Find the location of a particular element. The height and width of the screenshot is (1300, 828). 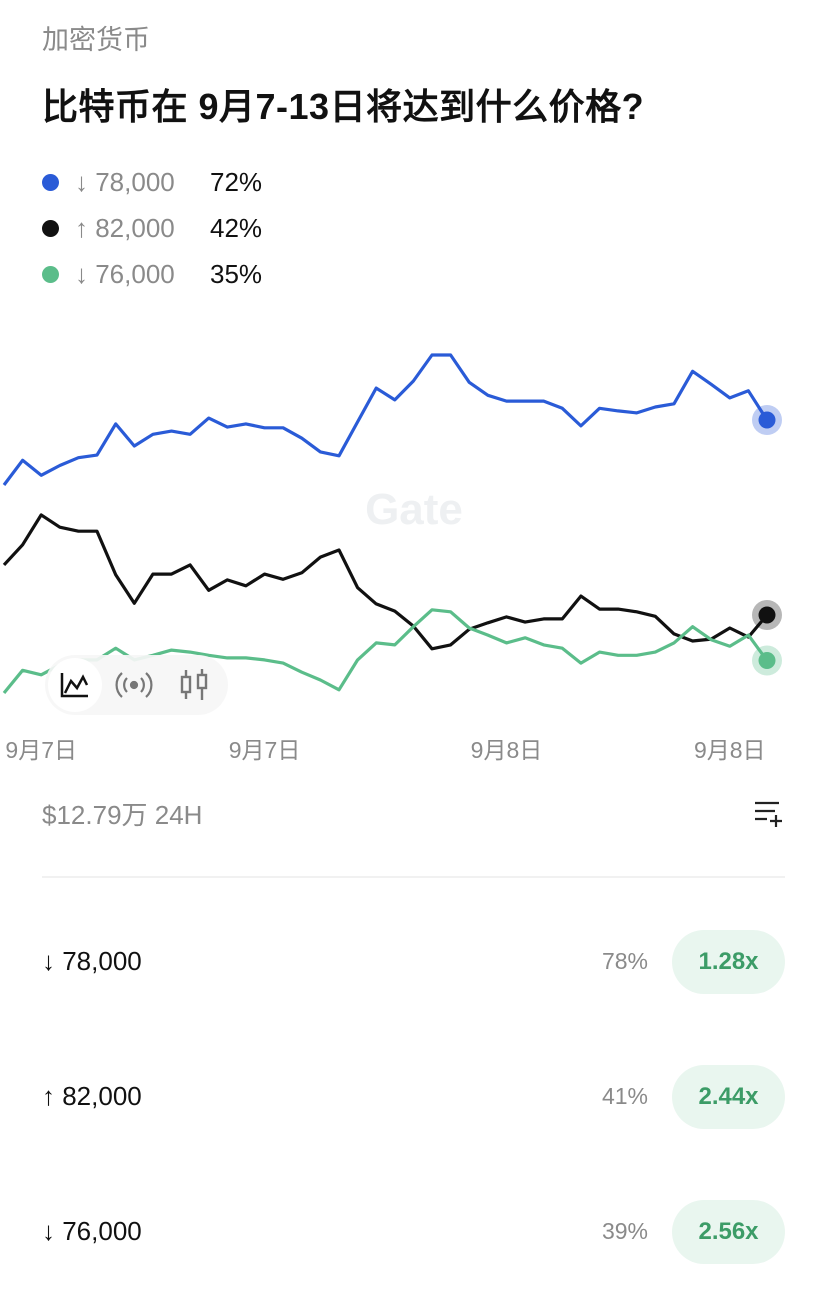

market-title: 比特币在 9月7-13日将达到什么价格? is located at coordinates (343, 106).